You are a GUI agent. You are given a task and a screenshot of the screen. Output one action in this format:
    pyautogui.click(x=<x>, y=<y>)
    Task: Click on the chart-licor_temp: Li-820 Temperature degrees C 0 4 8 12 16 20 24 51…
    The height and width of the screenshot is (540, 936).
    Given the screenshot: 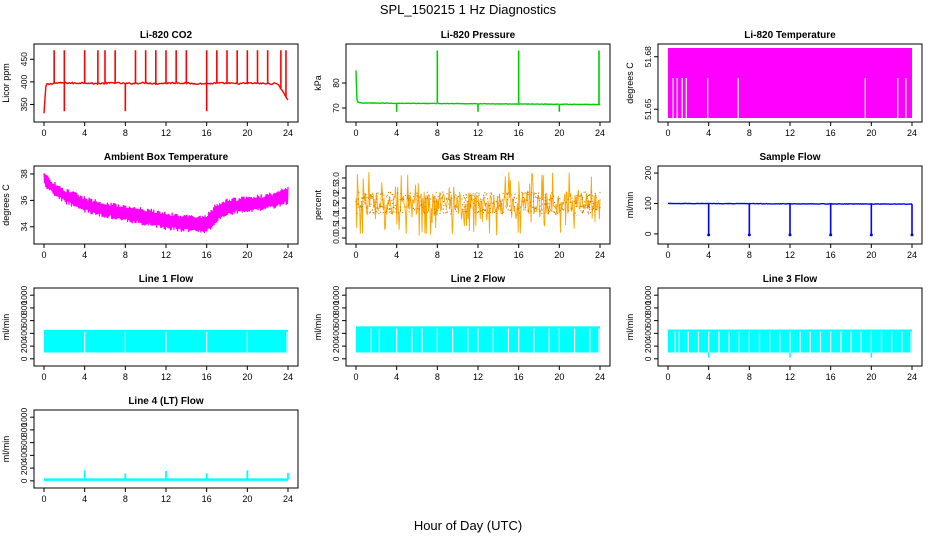 What is the action you would take?
    pyautogui.click(x=774, y=84)
    